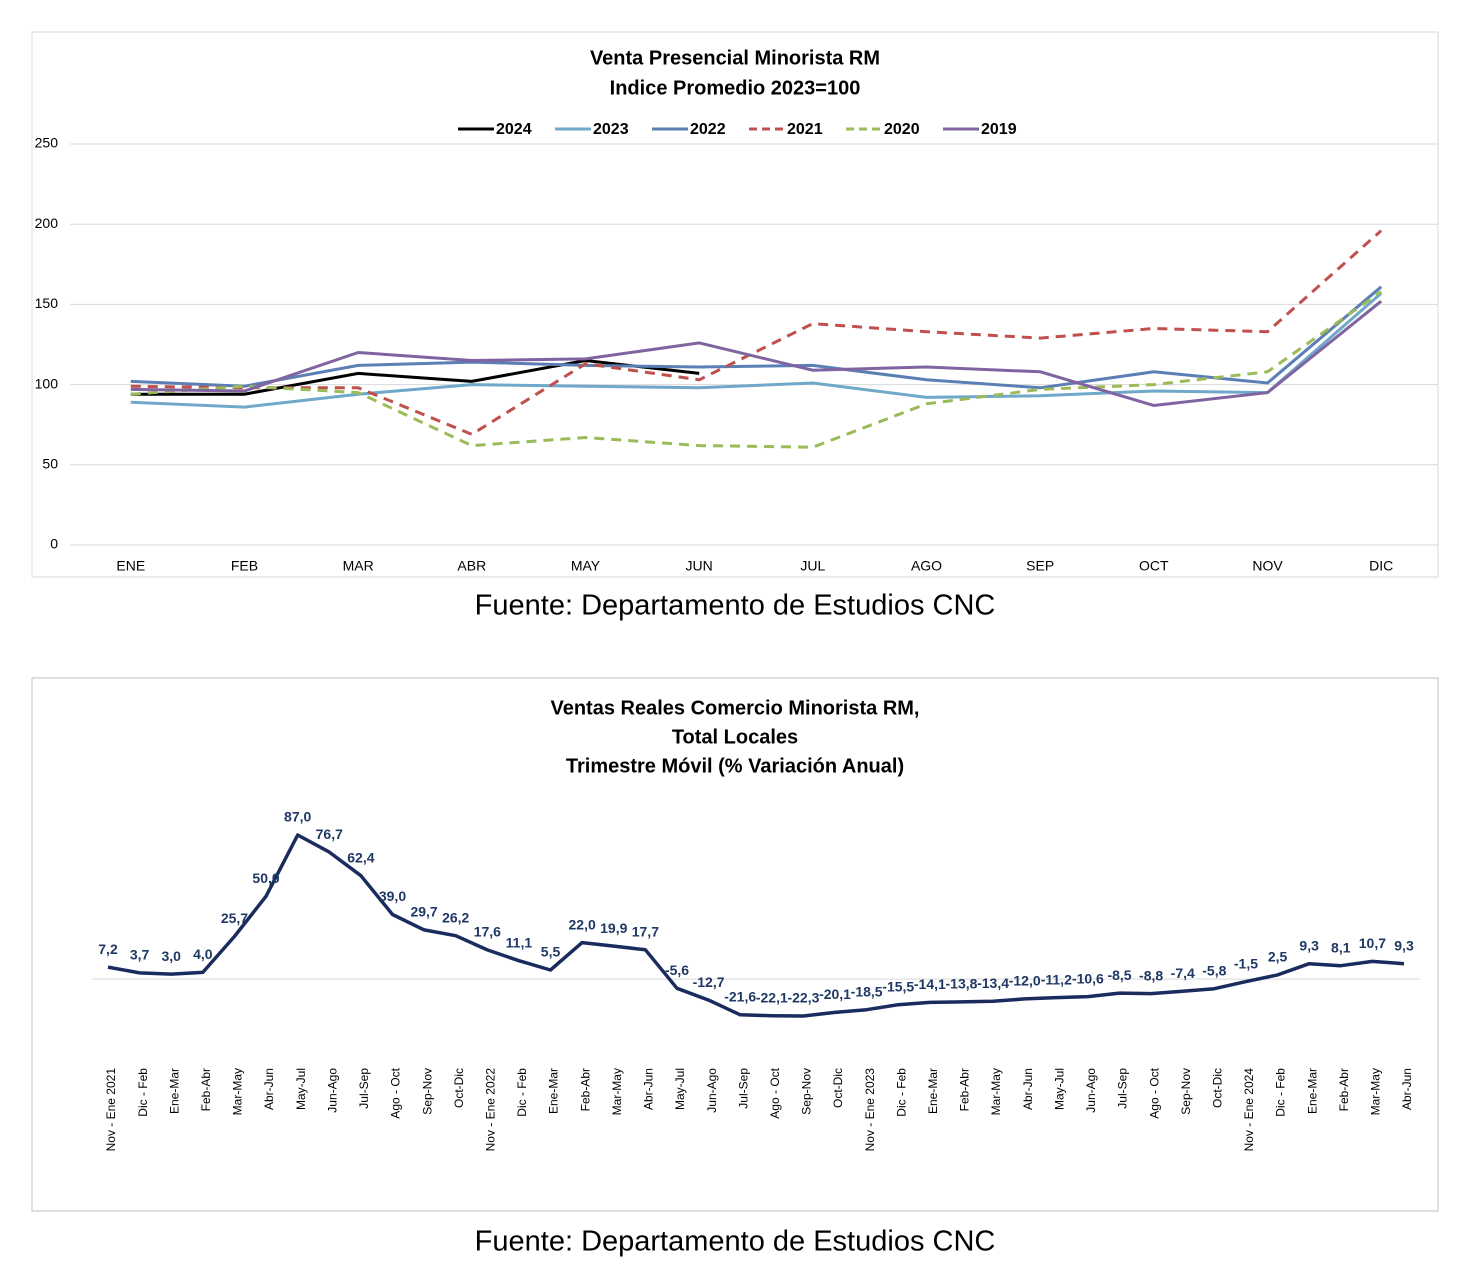 The width and height of the screenshot is (1478, 1280). What do you see at coordinates (360, 857) in the screenshot?
I see `data-label: 62,4` at bounding box center [360, 857].